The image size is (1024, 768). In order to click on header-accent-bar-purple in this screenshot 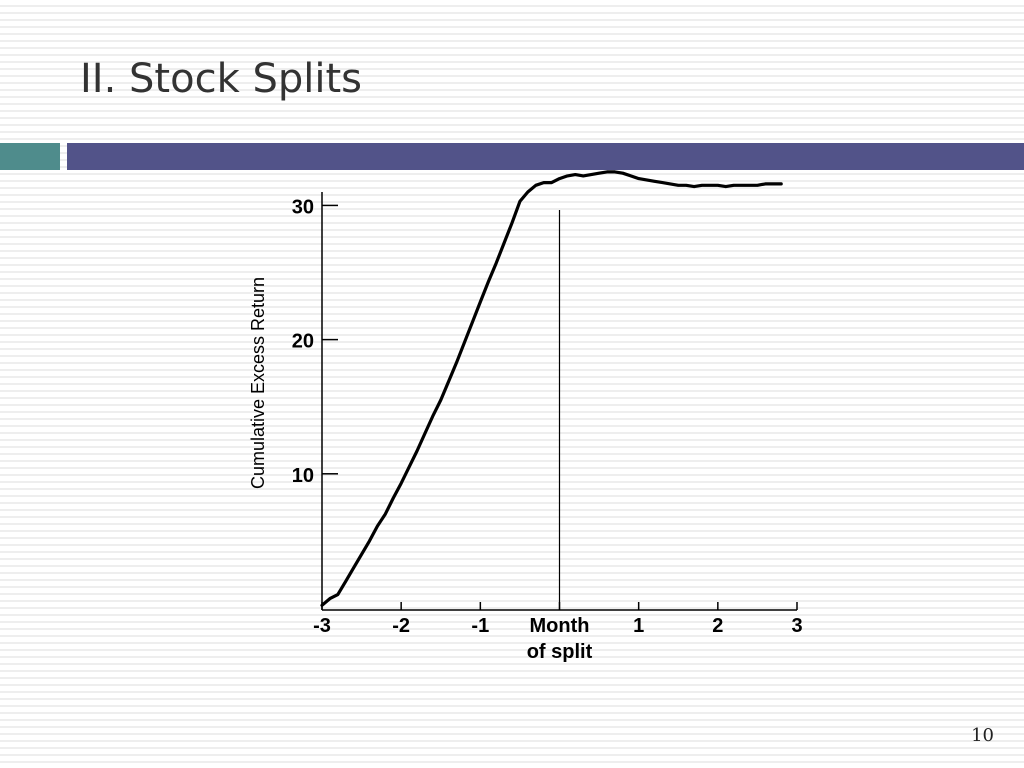, I will do `click(545, 156)`.